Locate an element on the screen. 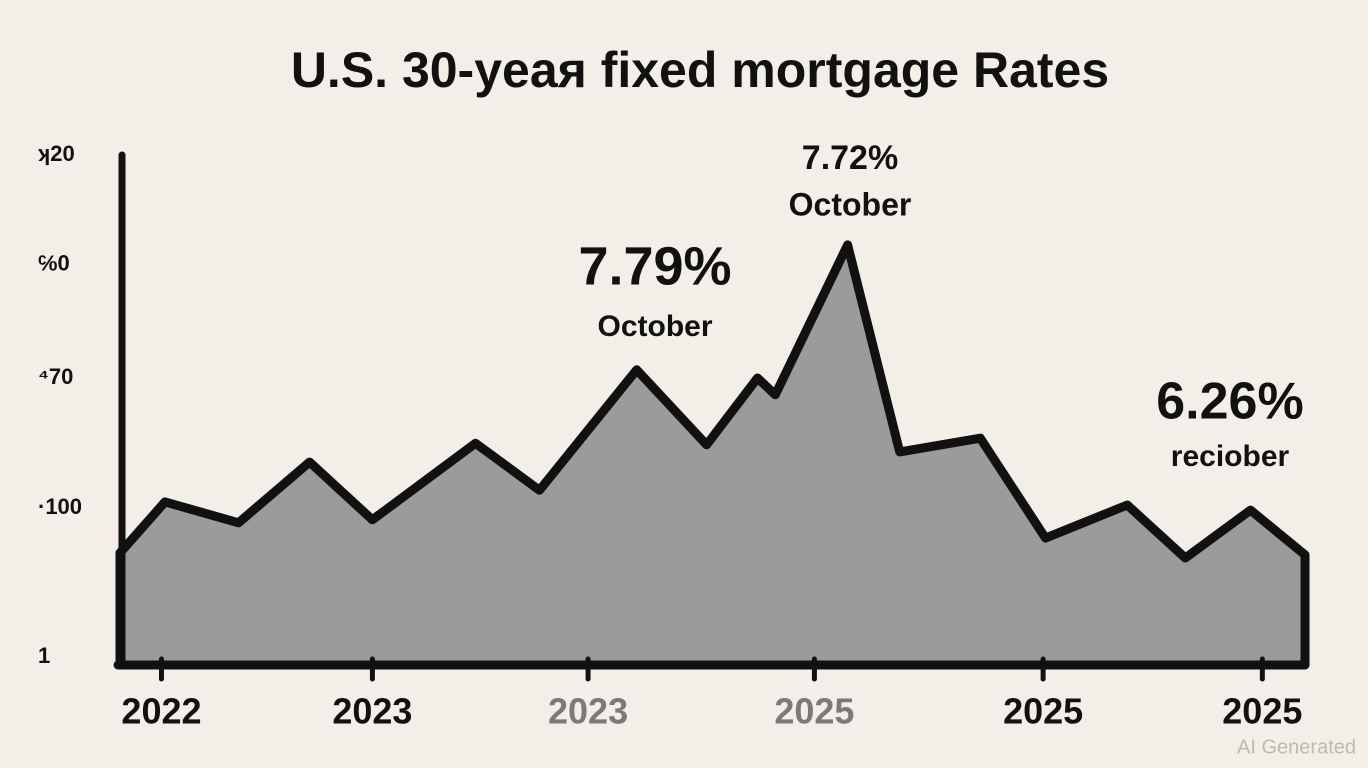 Image resolution: width=1368 pixels, height=768 pixels. annotation-value: 7.79% is located at coordinates (654, 266).